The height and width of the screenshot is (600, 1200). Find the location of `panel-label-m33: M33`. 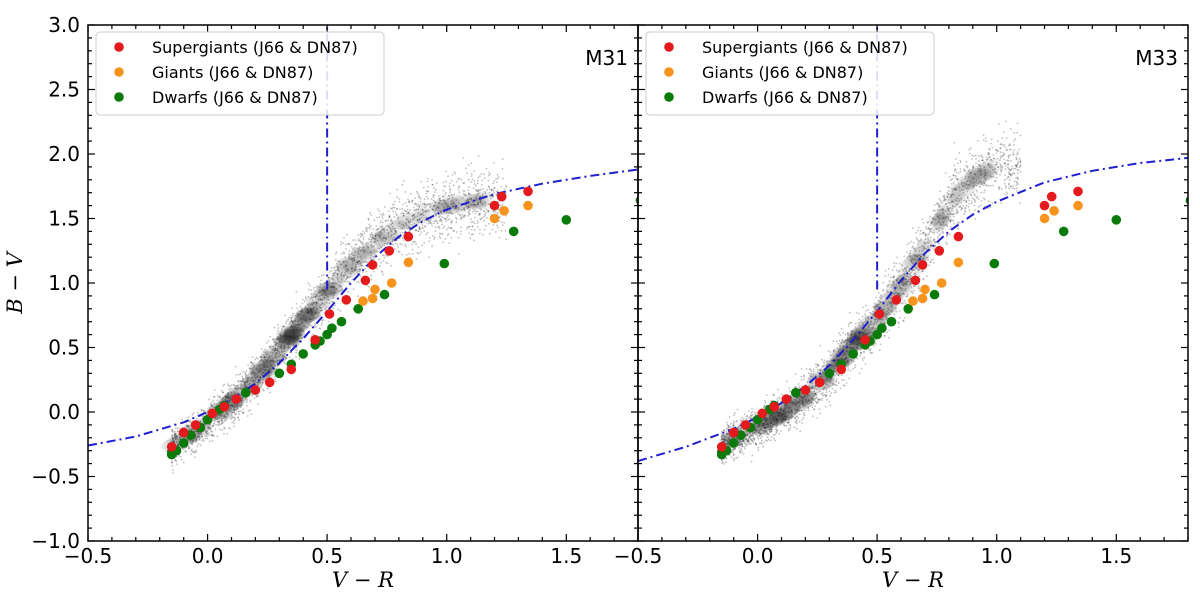

panel-label-m33: M33 is located at coordinates (1156, 58).